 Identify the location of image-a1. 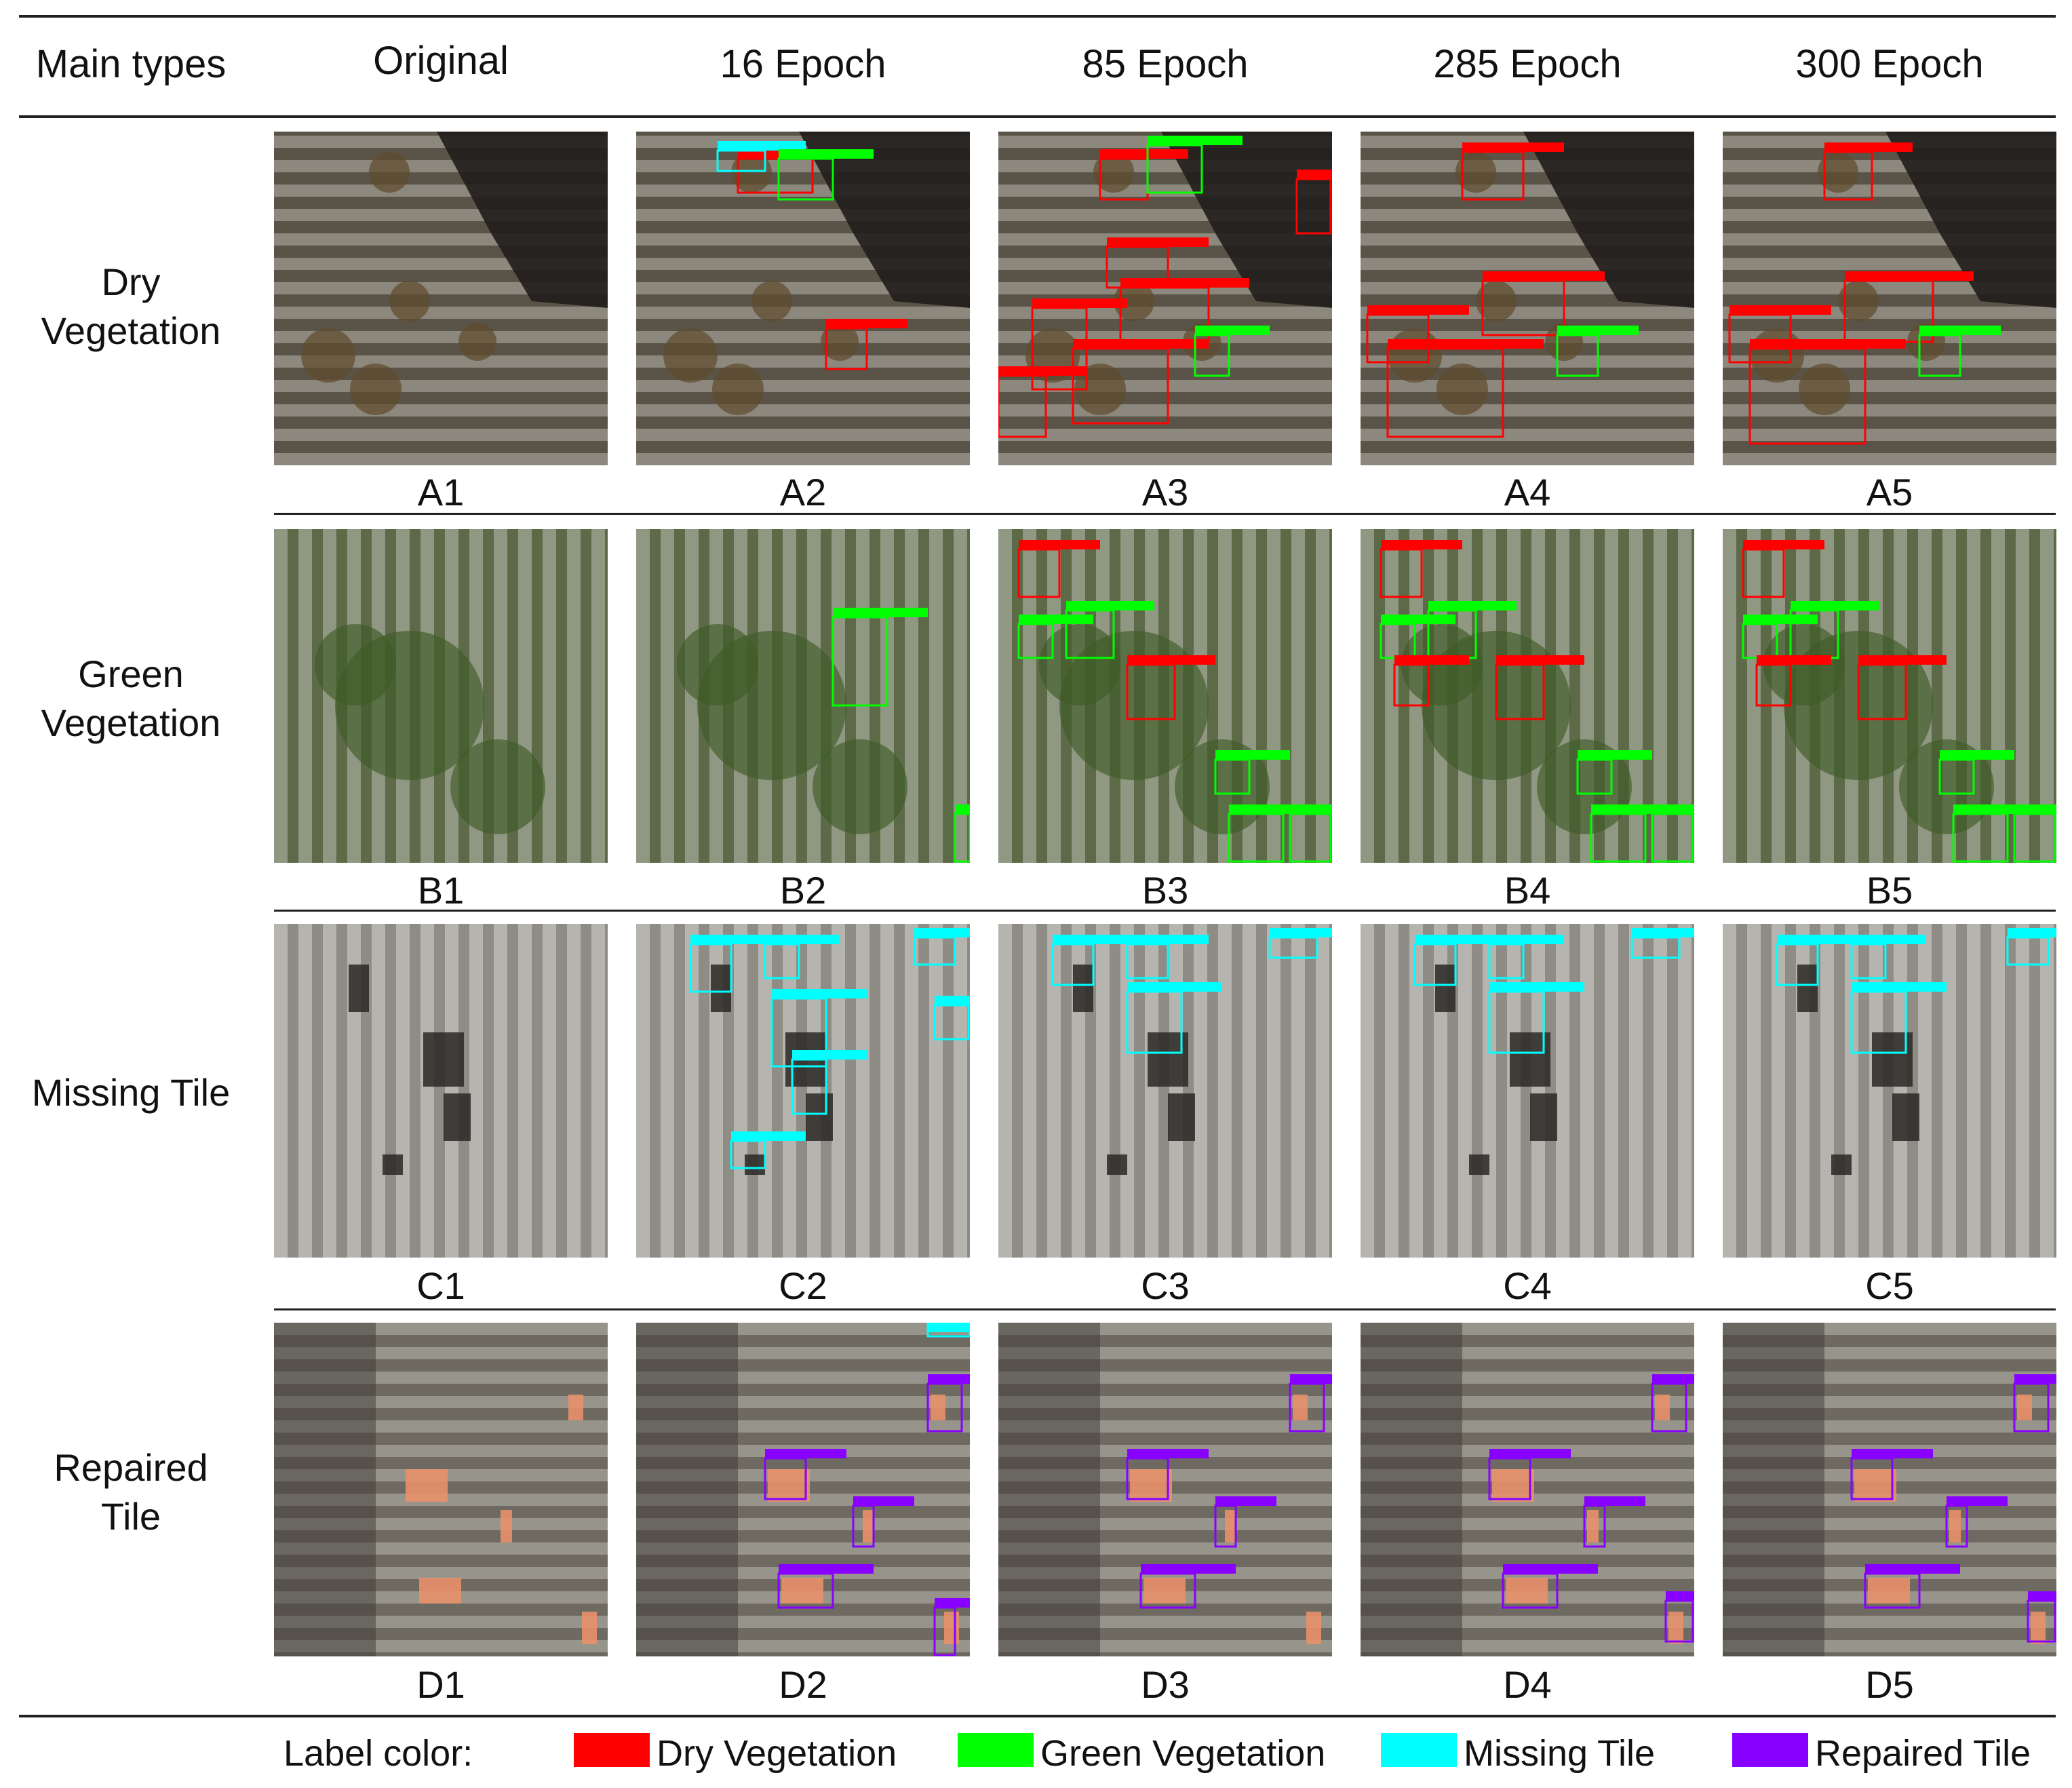
(441, 298).